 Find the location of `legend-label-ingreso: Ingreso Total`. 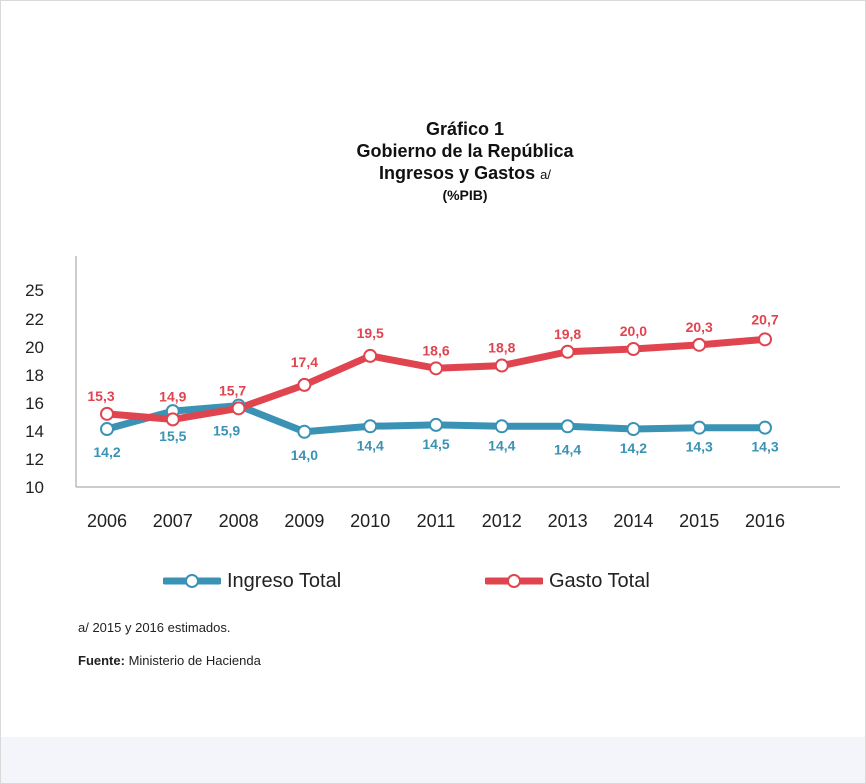

legend-label-ingreso: Ingreso Total is located at coordinates (284, 580).